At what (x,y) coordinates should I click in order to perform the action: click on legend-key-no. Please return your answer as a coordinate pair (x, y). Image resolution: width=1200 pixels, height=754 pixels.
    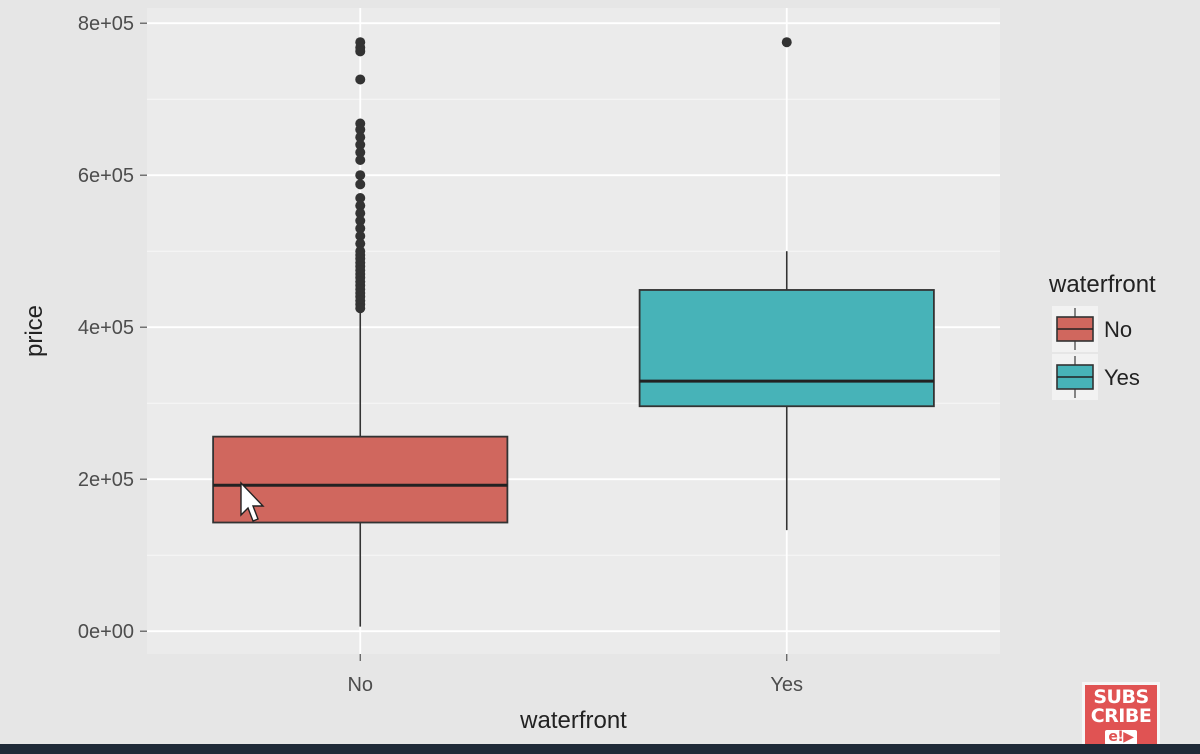
    Looking at the image, I should click on (1075, 329).